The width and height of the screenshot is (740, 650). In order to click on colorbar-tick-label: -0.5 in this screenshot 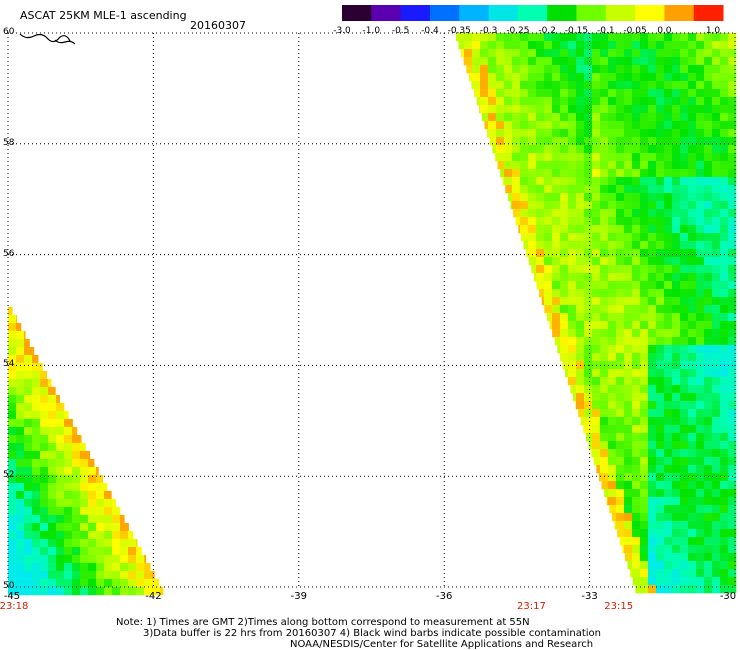, I will do `click(400, 31)`.